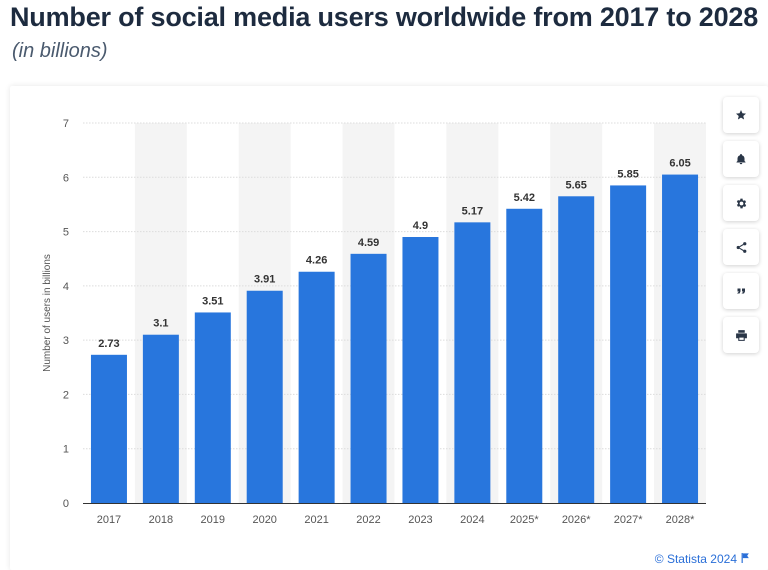  What do you see at coordinates (66, 287) in the screenshot?
I see `y-tick-label: 4` at bounding box center [66, 287].